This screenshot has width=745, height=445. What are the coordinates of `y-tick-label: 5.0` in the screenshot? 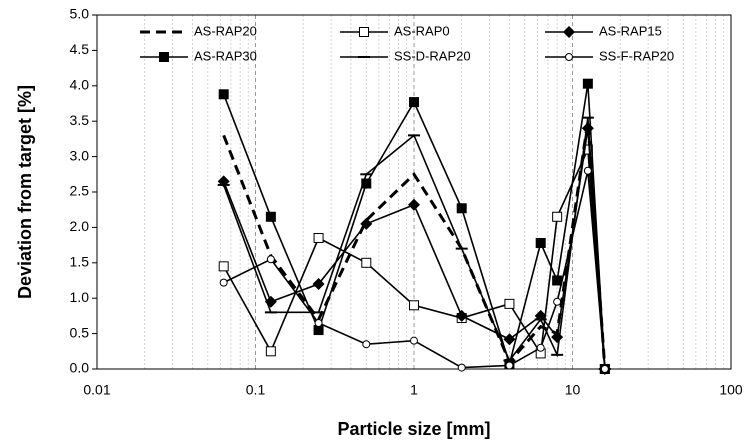 It's located at (80, 14).